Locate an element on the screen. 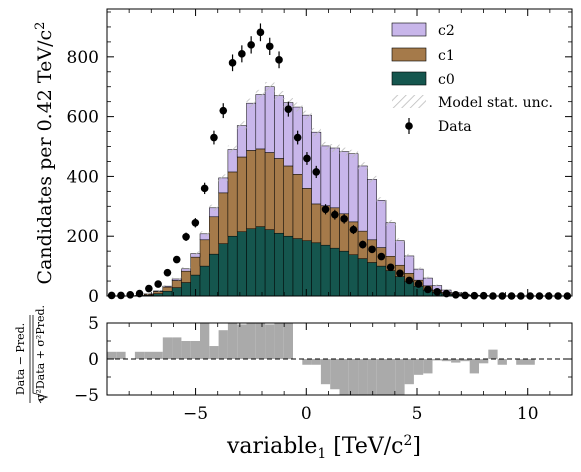 Image resolution: width=581 pixels, height=472 pixels. bottom-y-label-denominator: σ²Data + σ²Pred. is located at coordinates (40, 353).